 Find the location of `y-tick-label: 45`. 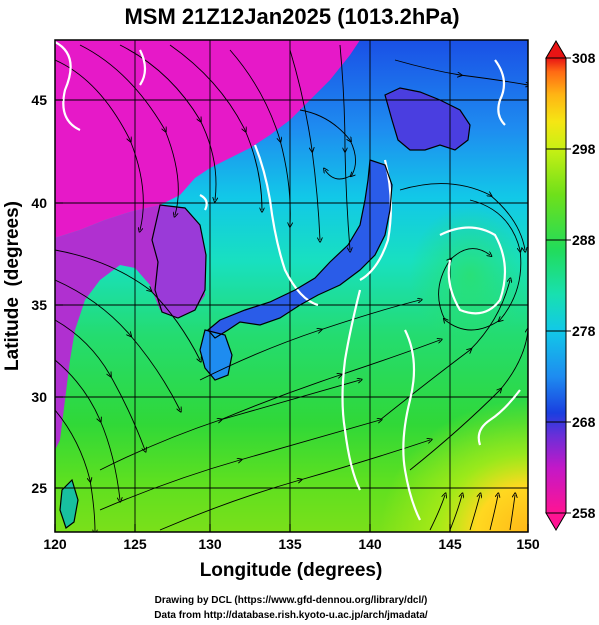

y-tick-label: 45 is located at coordinates (39, 100).